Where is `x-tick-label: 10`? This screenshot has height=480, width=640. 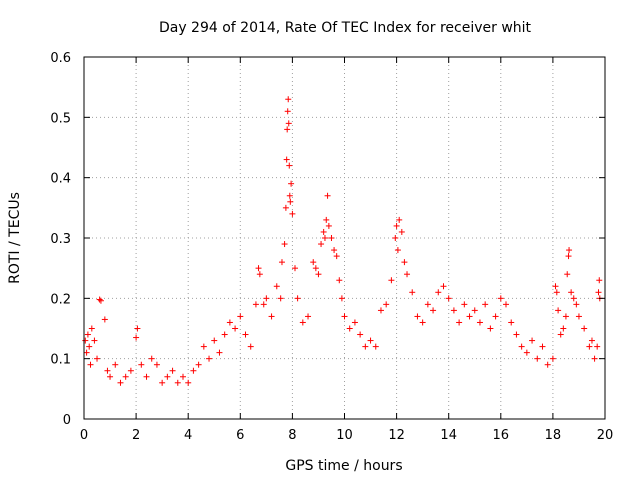
x-tick-label: 10 is located at coordinates (344, 435).